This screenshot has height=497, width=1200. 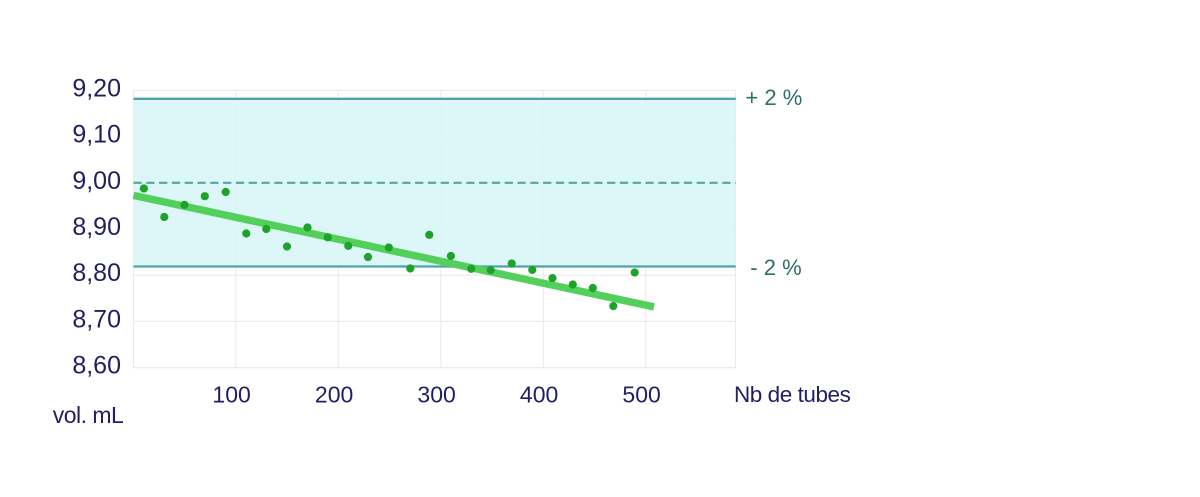 I want to click on svg-text: vol. mL, so click(x=88, y=415).